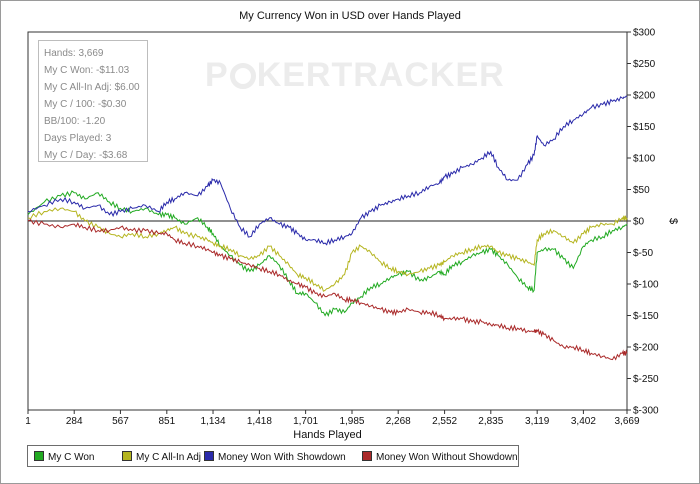  I want to click on y-tick-label: $200, so click(644, 96).